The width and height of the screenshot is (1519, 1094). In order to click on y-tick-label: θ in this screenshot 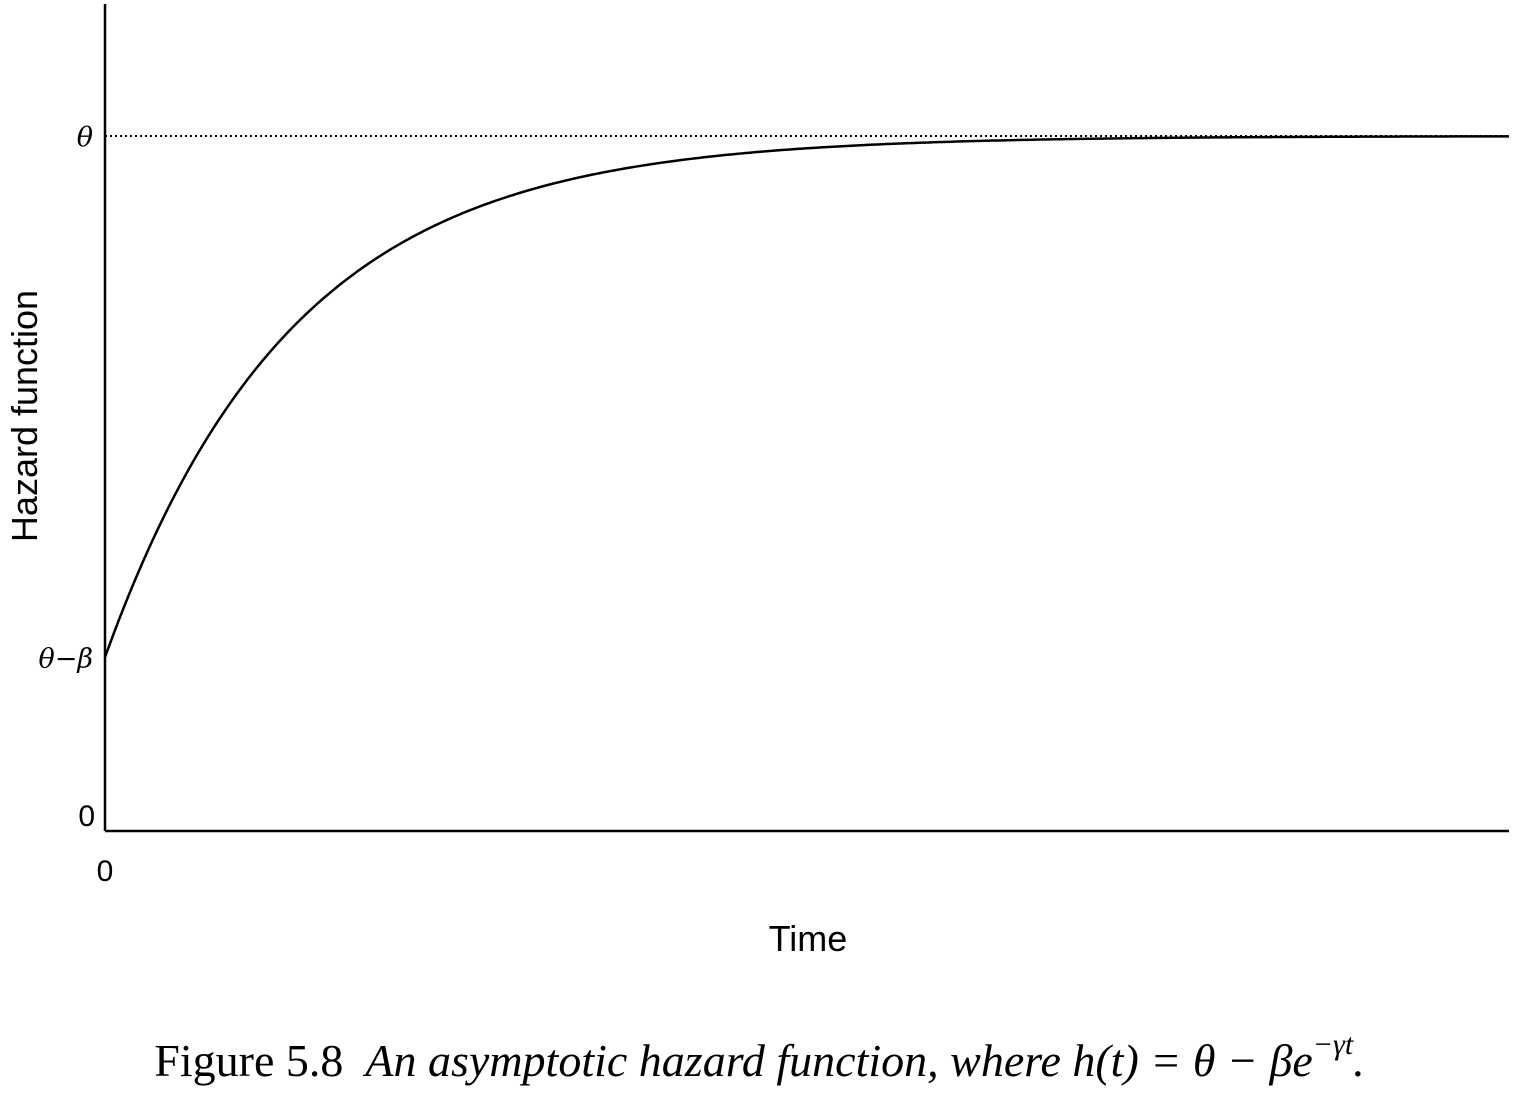, I will do `click(85, 137)`.